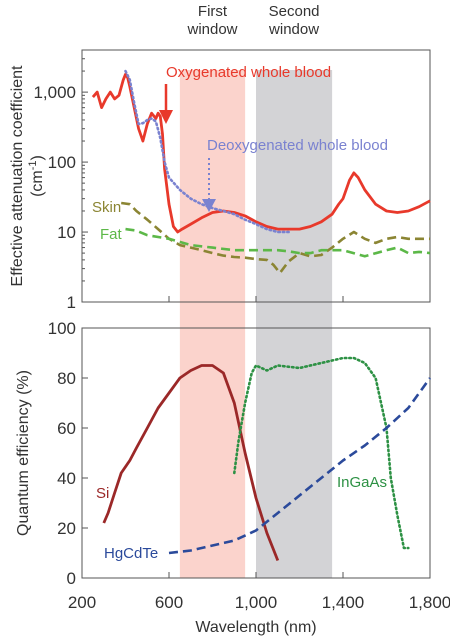  I want to click on wavelength-axis: 200 600 1,000 1,400 1,800 Wavelength (nm), so click(259, 614).